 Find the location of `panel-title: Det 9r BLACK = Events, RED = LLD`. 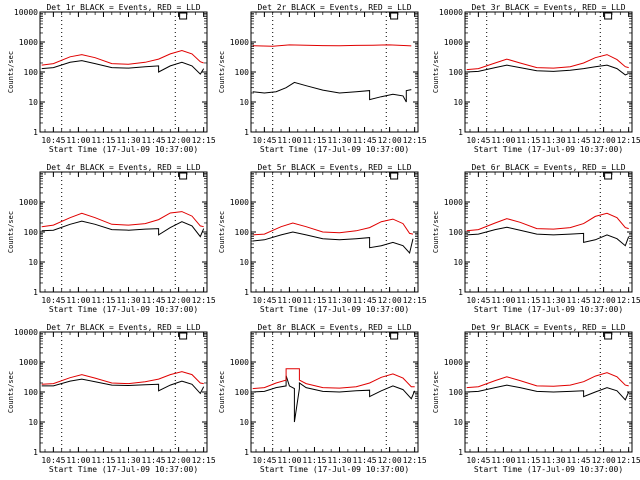

panel-title: Det 9r BLACK = Events, RED = LLD is located at coordinates (548, 327).